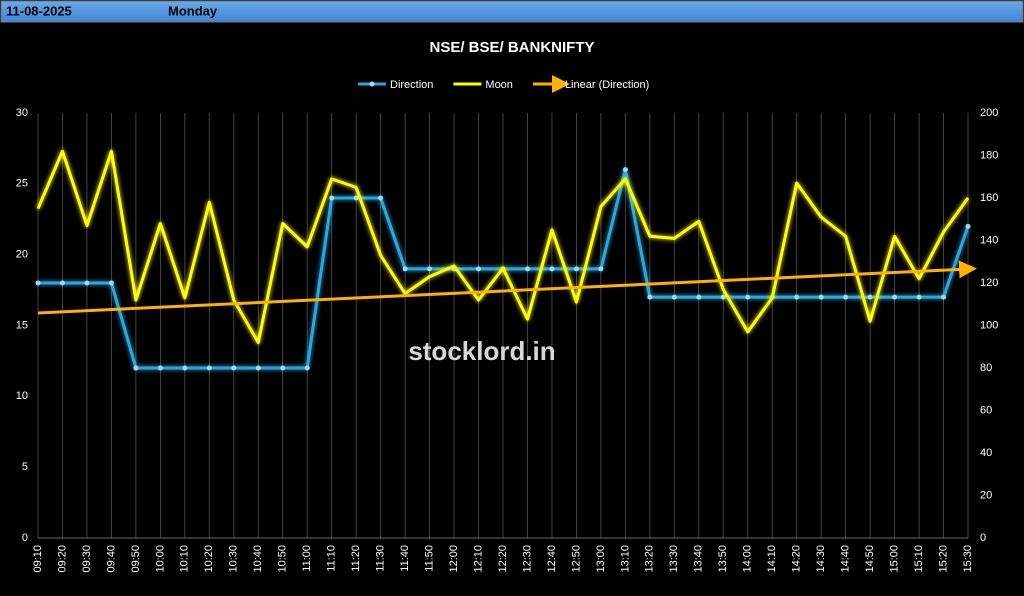 This screenshot has height=596, width=1024. What do you see at coordinates (234, 559) in the screenshot?
I see `x-tick-label: 10:30` at bounding box center [234, 559].